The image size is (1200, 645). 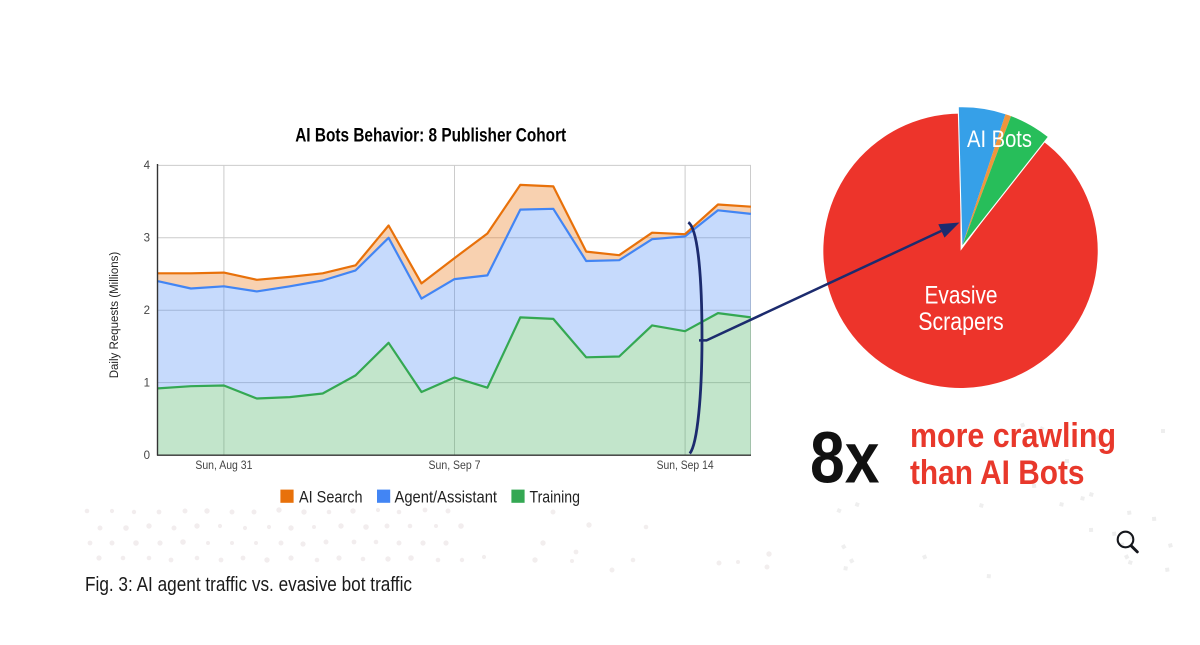 What do you see at coordinates (555, 498) in the screenshot?
I see `svg-text: Training` at bounding box center [555, 498].